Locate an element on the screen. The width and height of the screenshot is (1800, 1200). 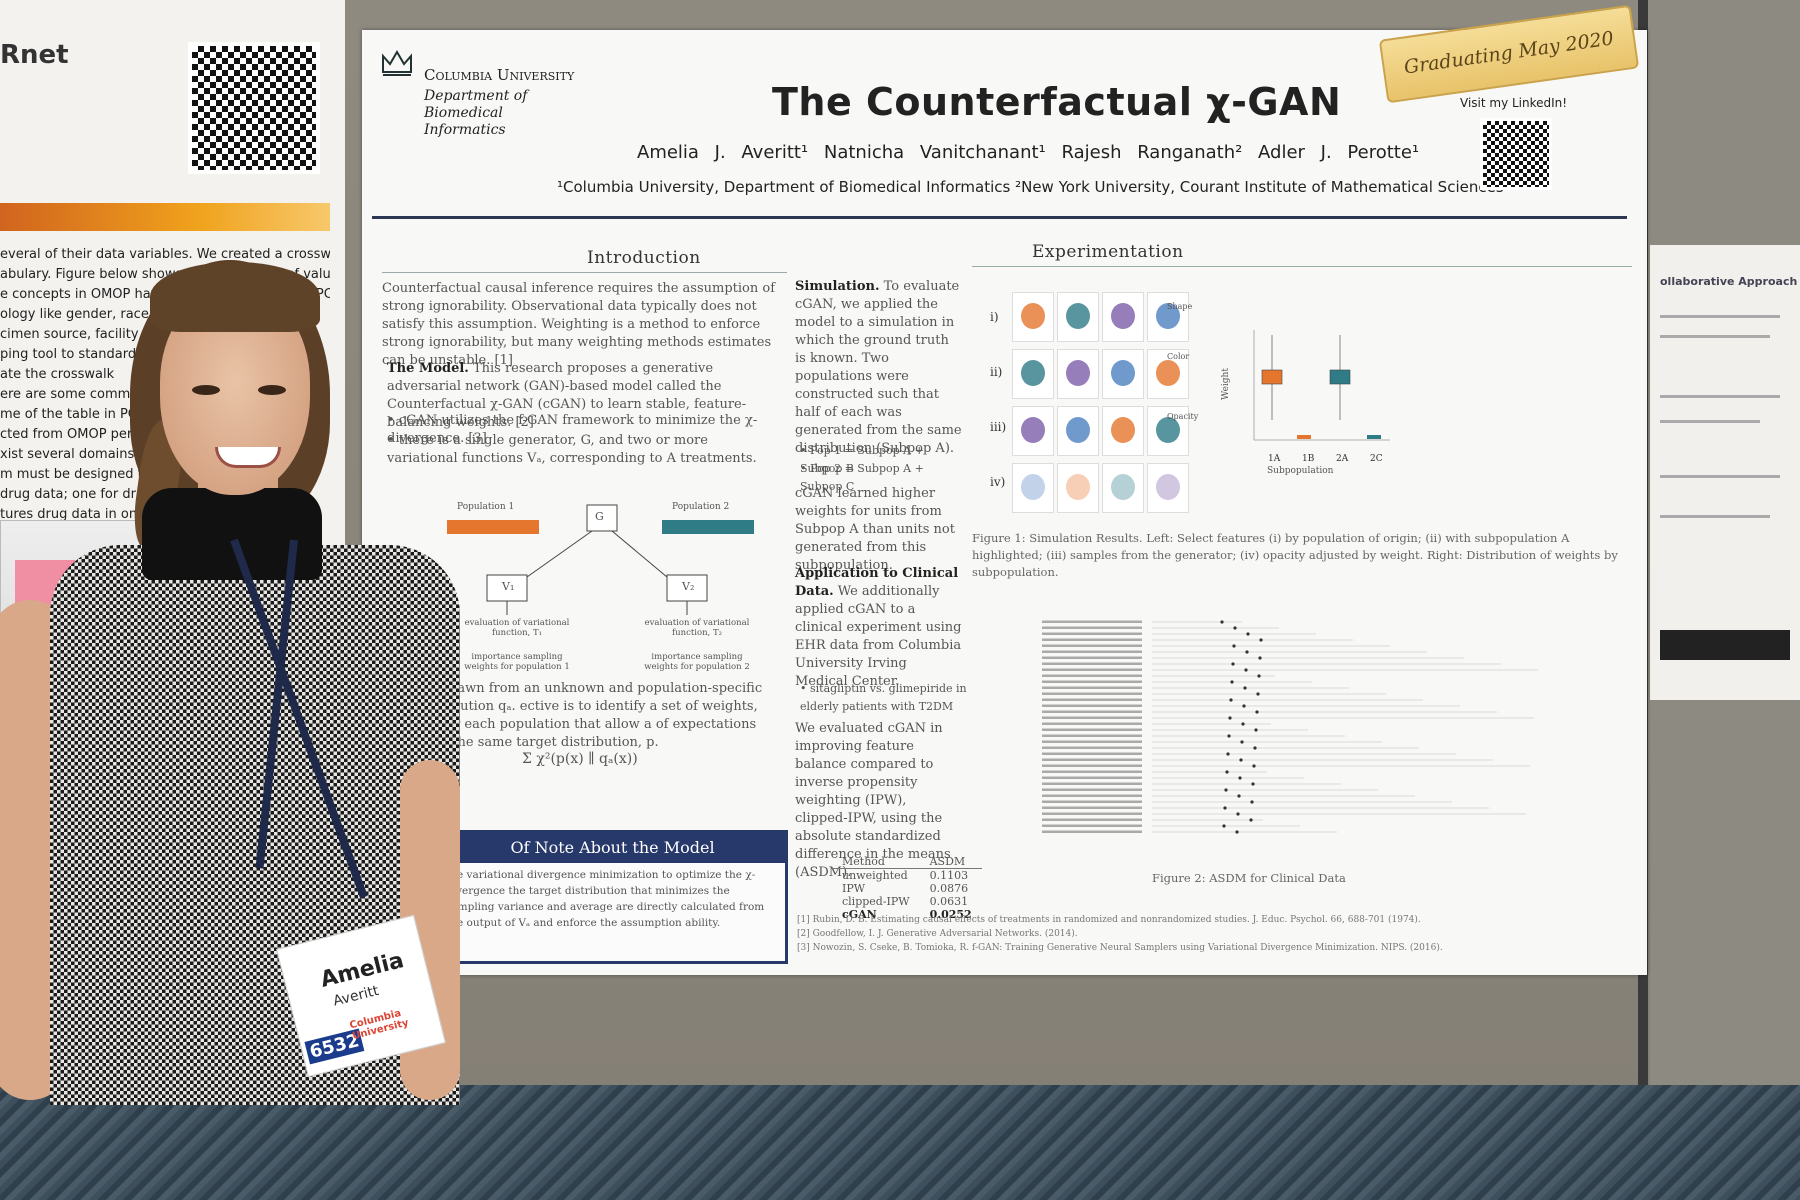
table-cell: 0.0252 is located at coordinates (950, 914).